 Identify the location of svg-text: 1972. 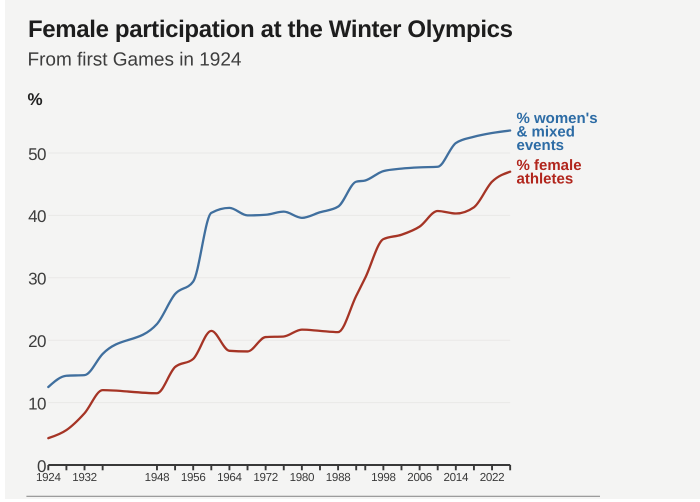
(265, 477).